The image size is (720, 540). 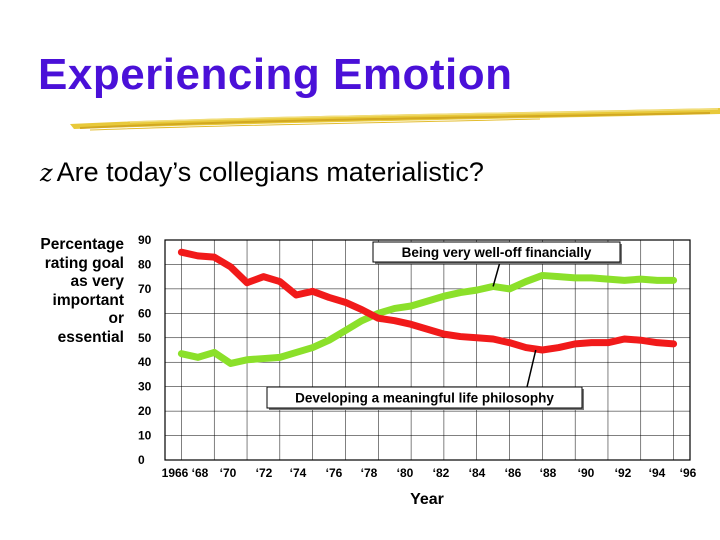 I want to click on x-tick-label: ‘80, so click(x=405, y=473).